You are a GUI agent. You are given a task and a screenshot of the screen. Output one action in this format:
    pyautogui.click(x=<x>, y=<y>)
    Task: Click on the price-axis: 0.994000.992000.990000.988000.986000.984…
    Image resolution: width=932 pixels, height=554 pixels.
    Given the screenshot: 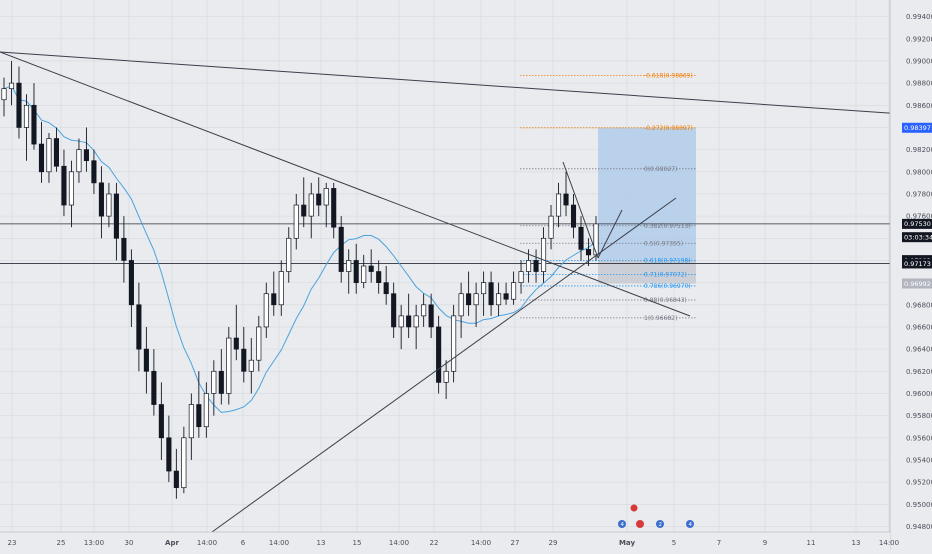 What is the action you would take?
    pyautogui.click(x=910, y=275)
    